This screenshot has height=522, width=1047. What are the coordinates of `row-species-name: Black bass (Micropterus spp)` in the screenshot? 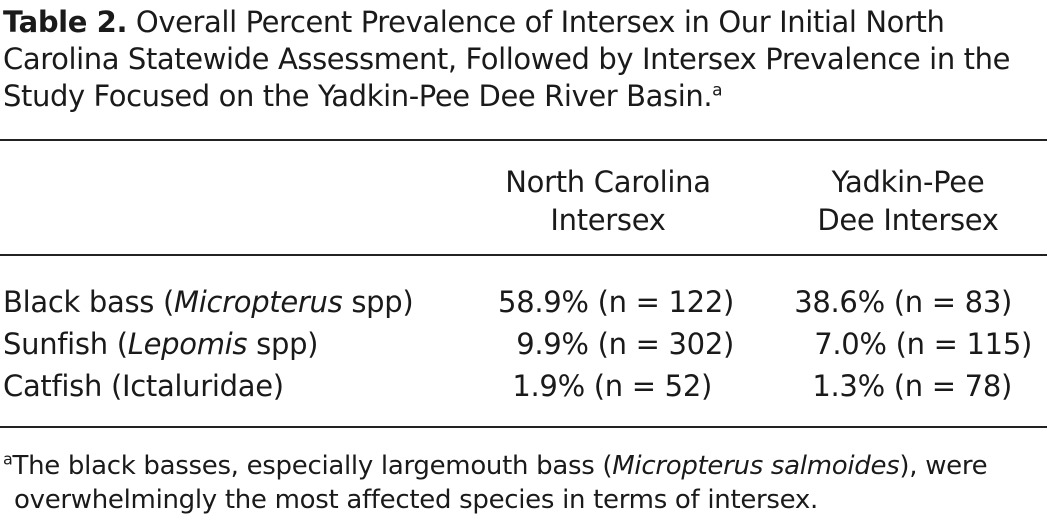 It's located at (208, 302).